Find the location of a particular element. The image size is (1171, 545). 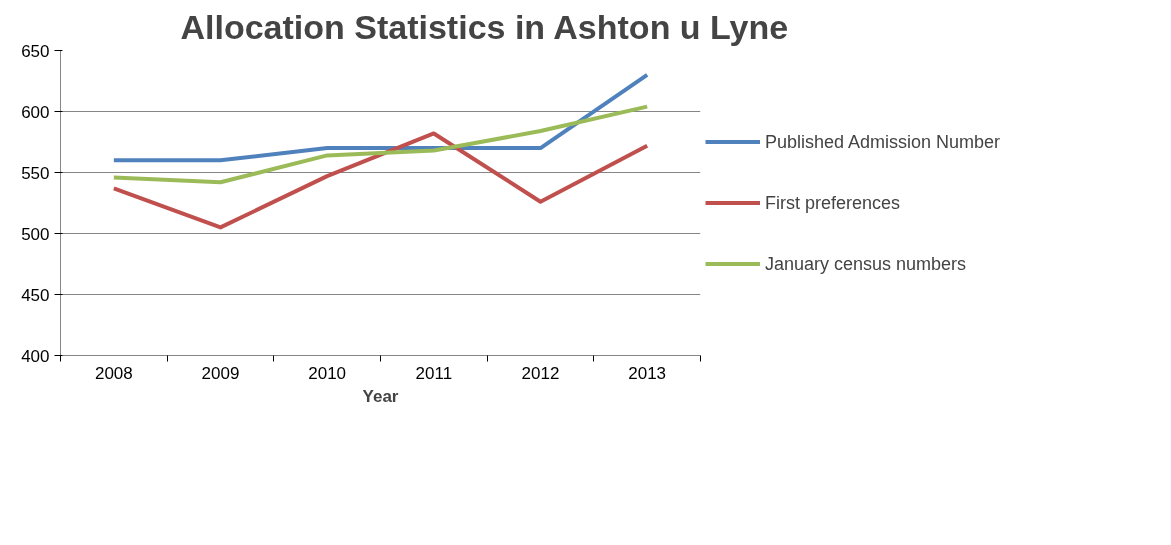

y-tick-label: 450 is located at coordinates (35, 295).